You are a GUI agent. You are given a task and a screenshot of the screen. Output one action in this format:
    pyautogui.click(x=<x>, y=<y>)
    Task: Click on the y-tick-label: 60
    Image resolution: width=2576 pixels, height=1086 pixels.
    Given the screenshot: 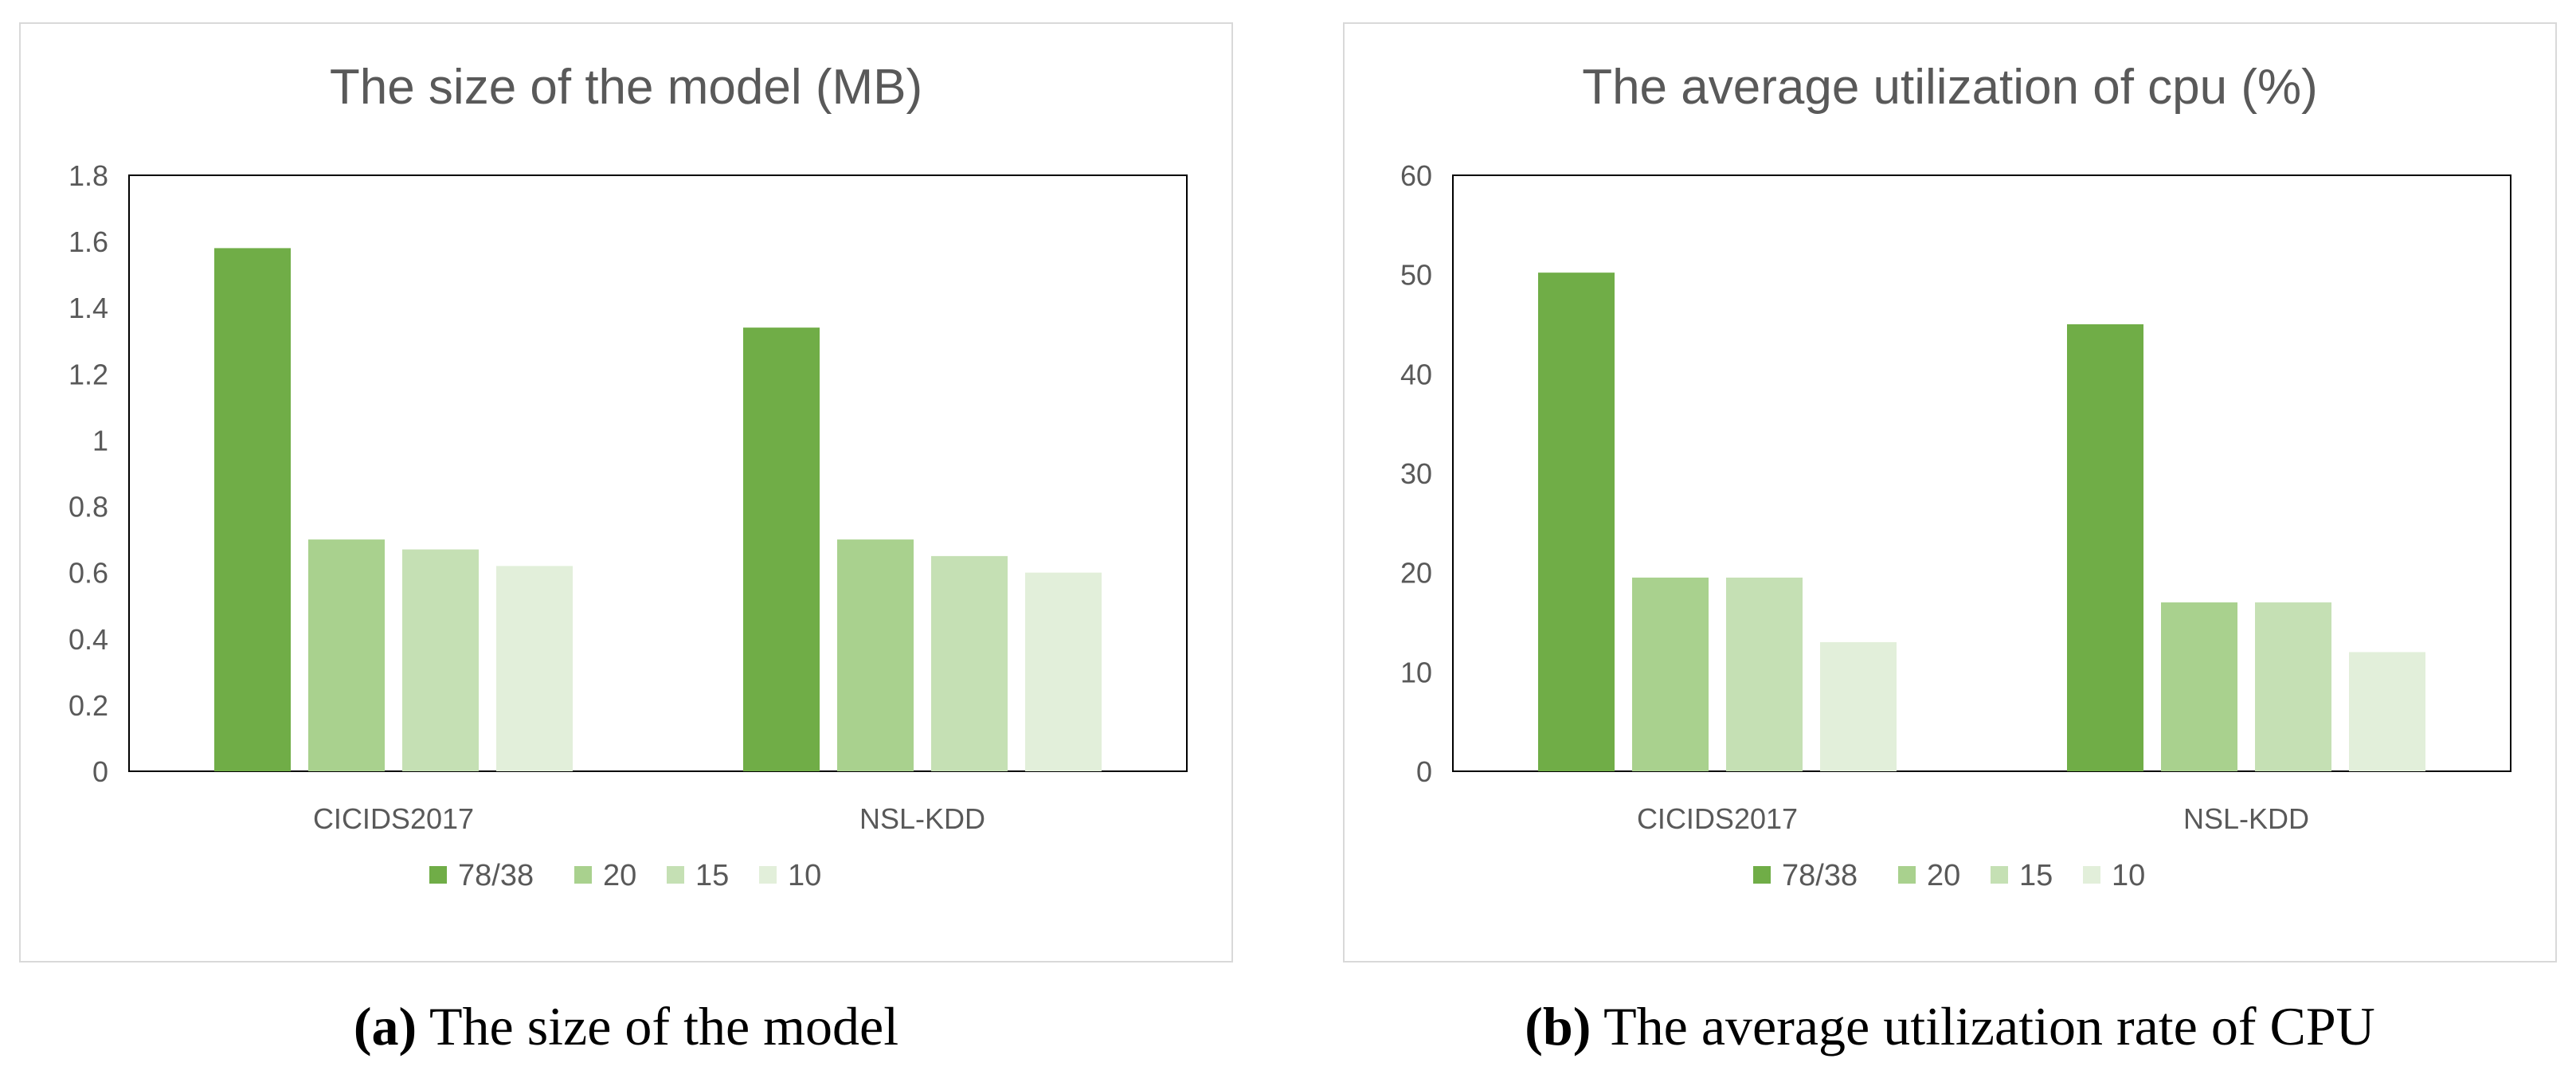 What is the action you would take?
    pyautogui.click(x=1416, y=176)
    